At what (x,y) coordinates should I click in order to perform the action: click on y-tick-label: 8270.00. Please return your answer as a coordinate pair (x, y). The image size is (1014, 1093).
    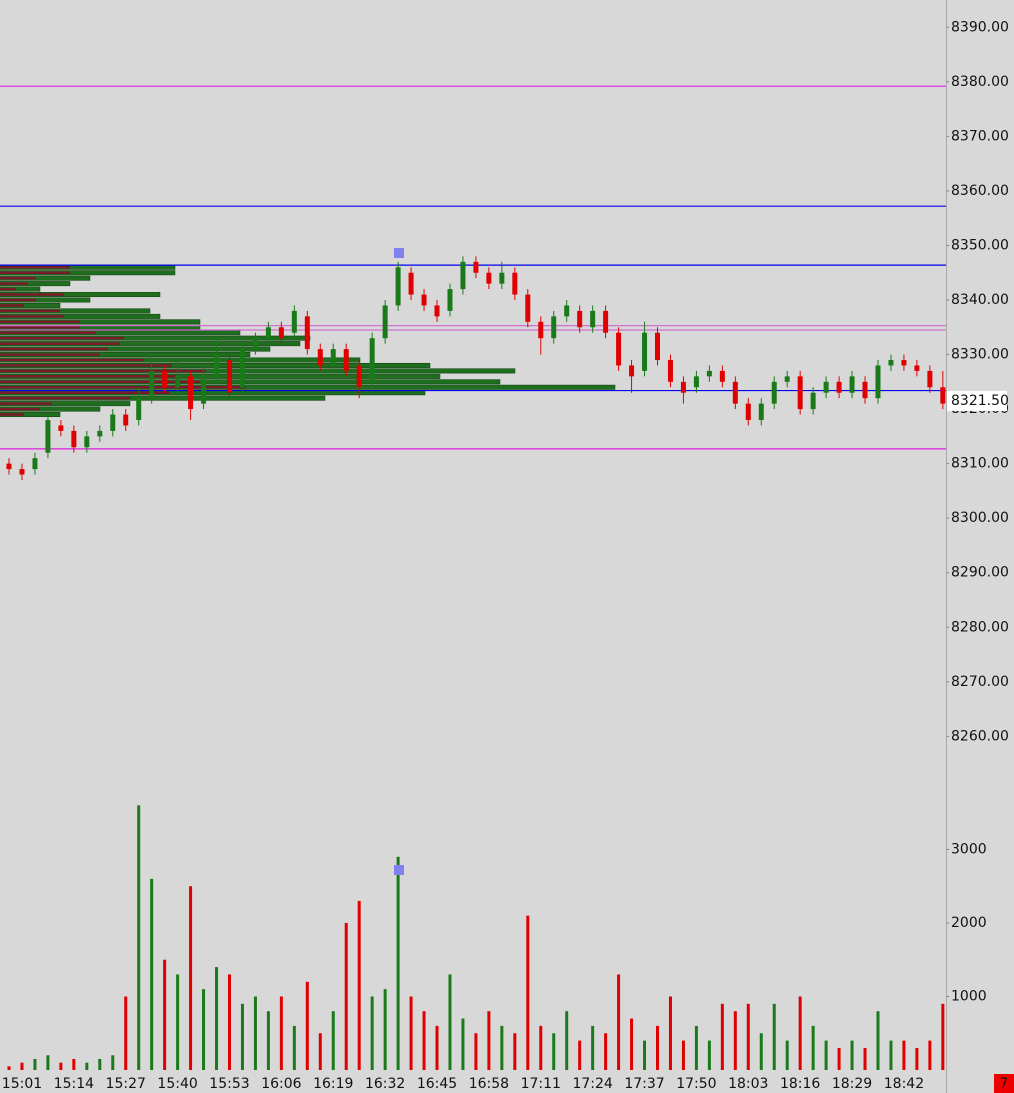
    Looking at the image, I should click on (980, 682).